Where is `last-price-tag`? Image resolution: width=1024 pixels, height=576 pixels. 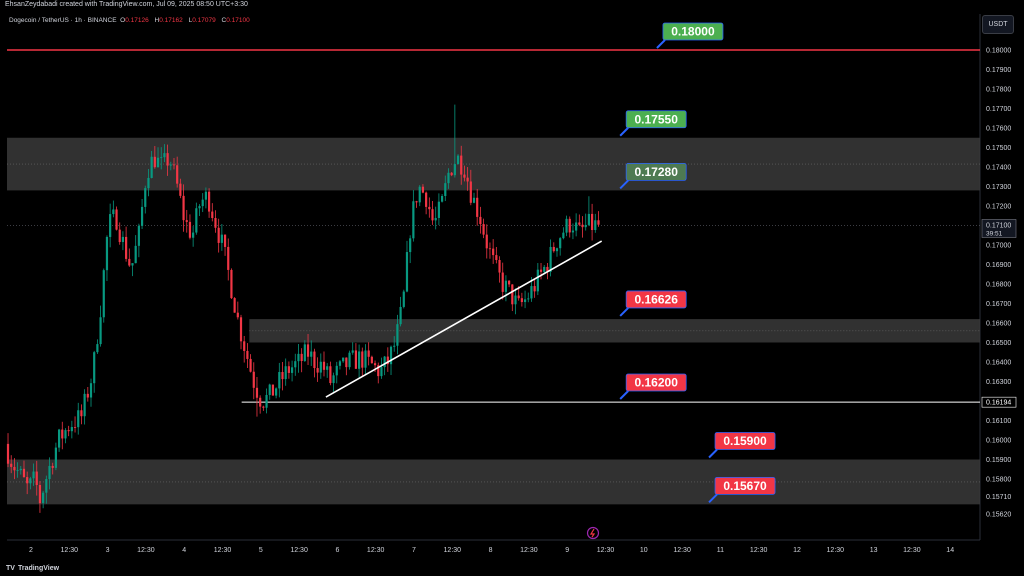
last-price-tag is located at coordinates (999, 228).